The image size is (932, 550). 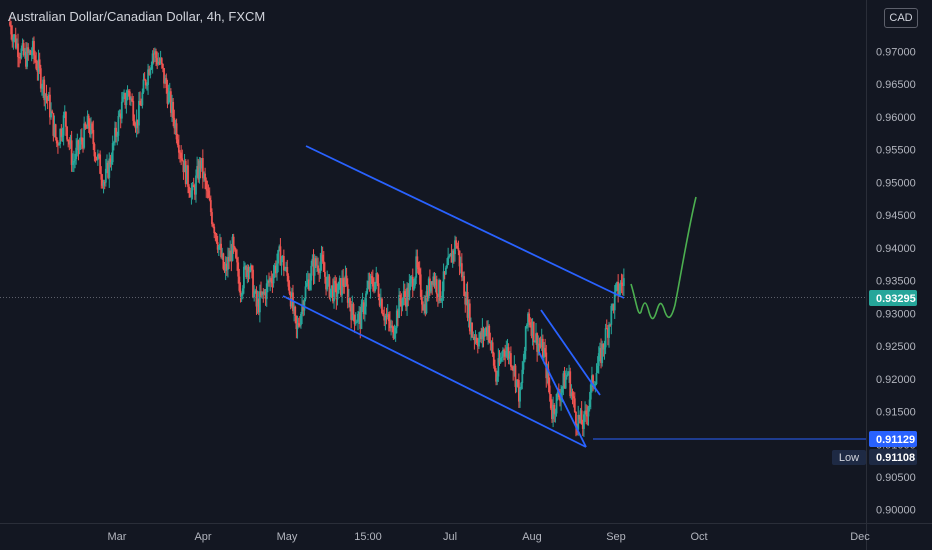 I want to click on wedge-upper-line, so click(x=570, y=352).